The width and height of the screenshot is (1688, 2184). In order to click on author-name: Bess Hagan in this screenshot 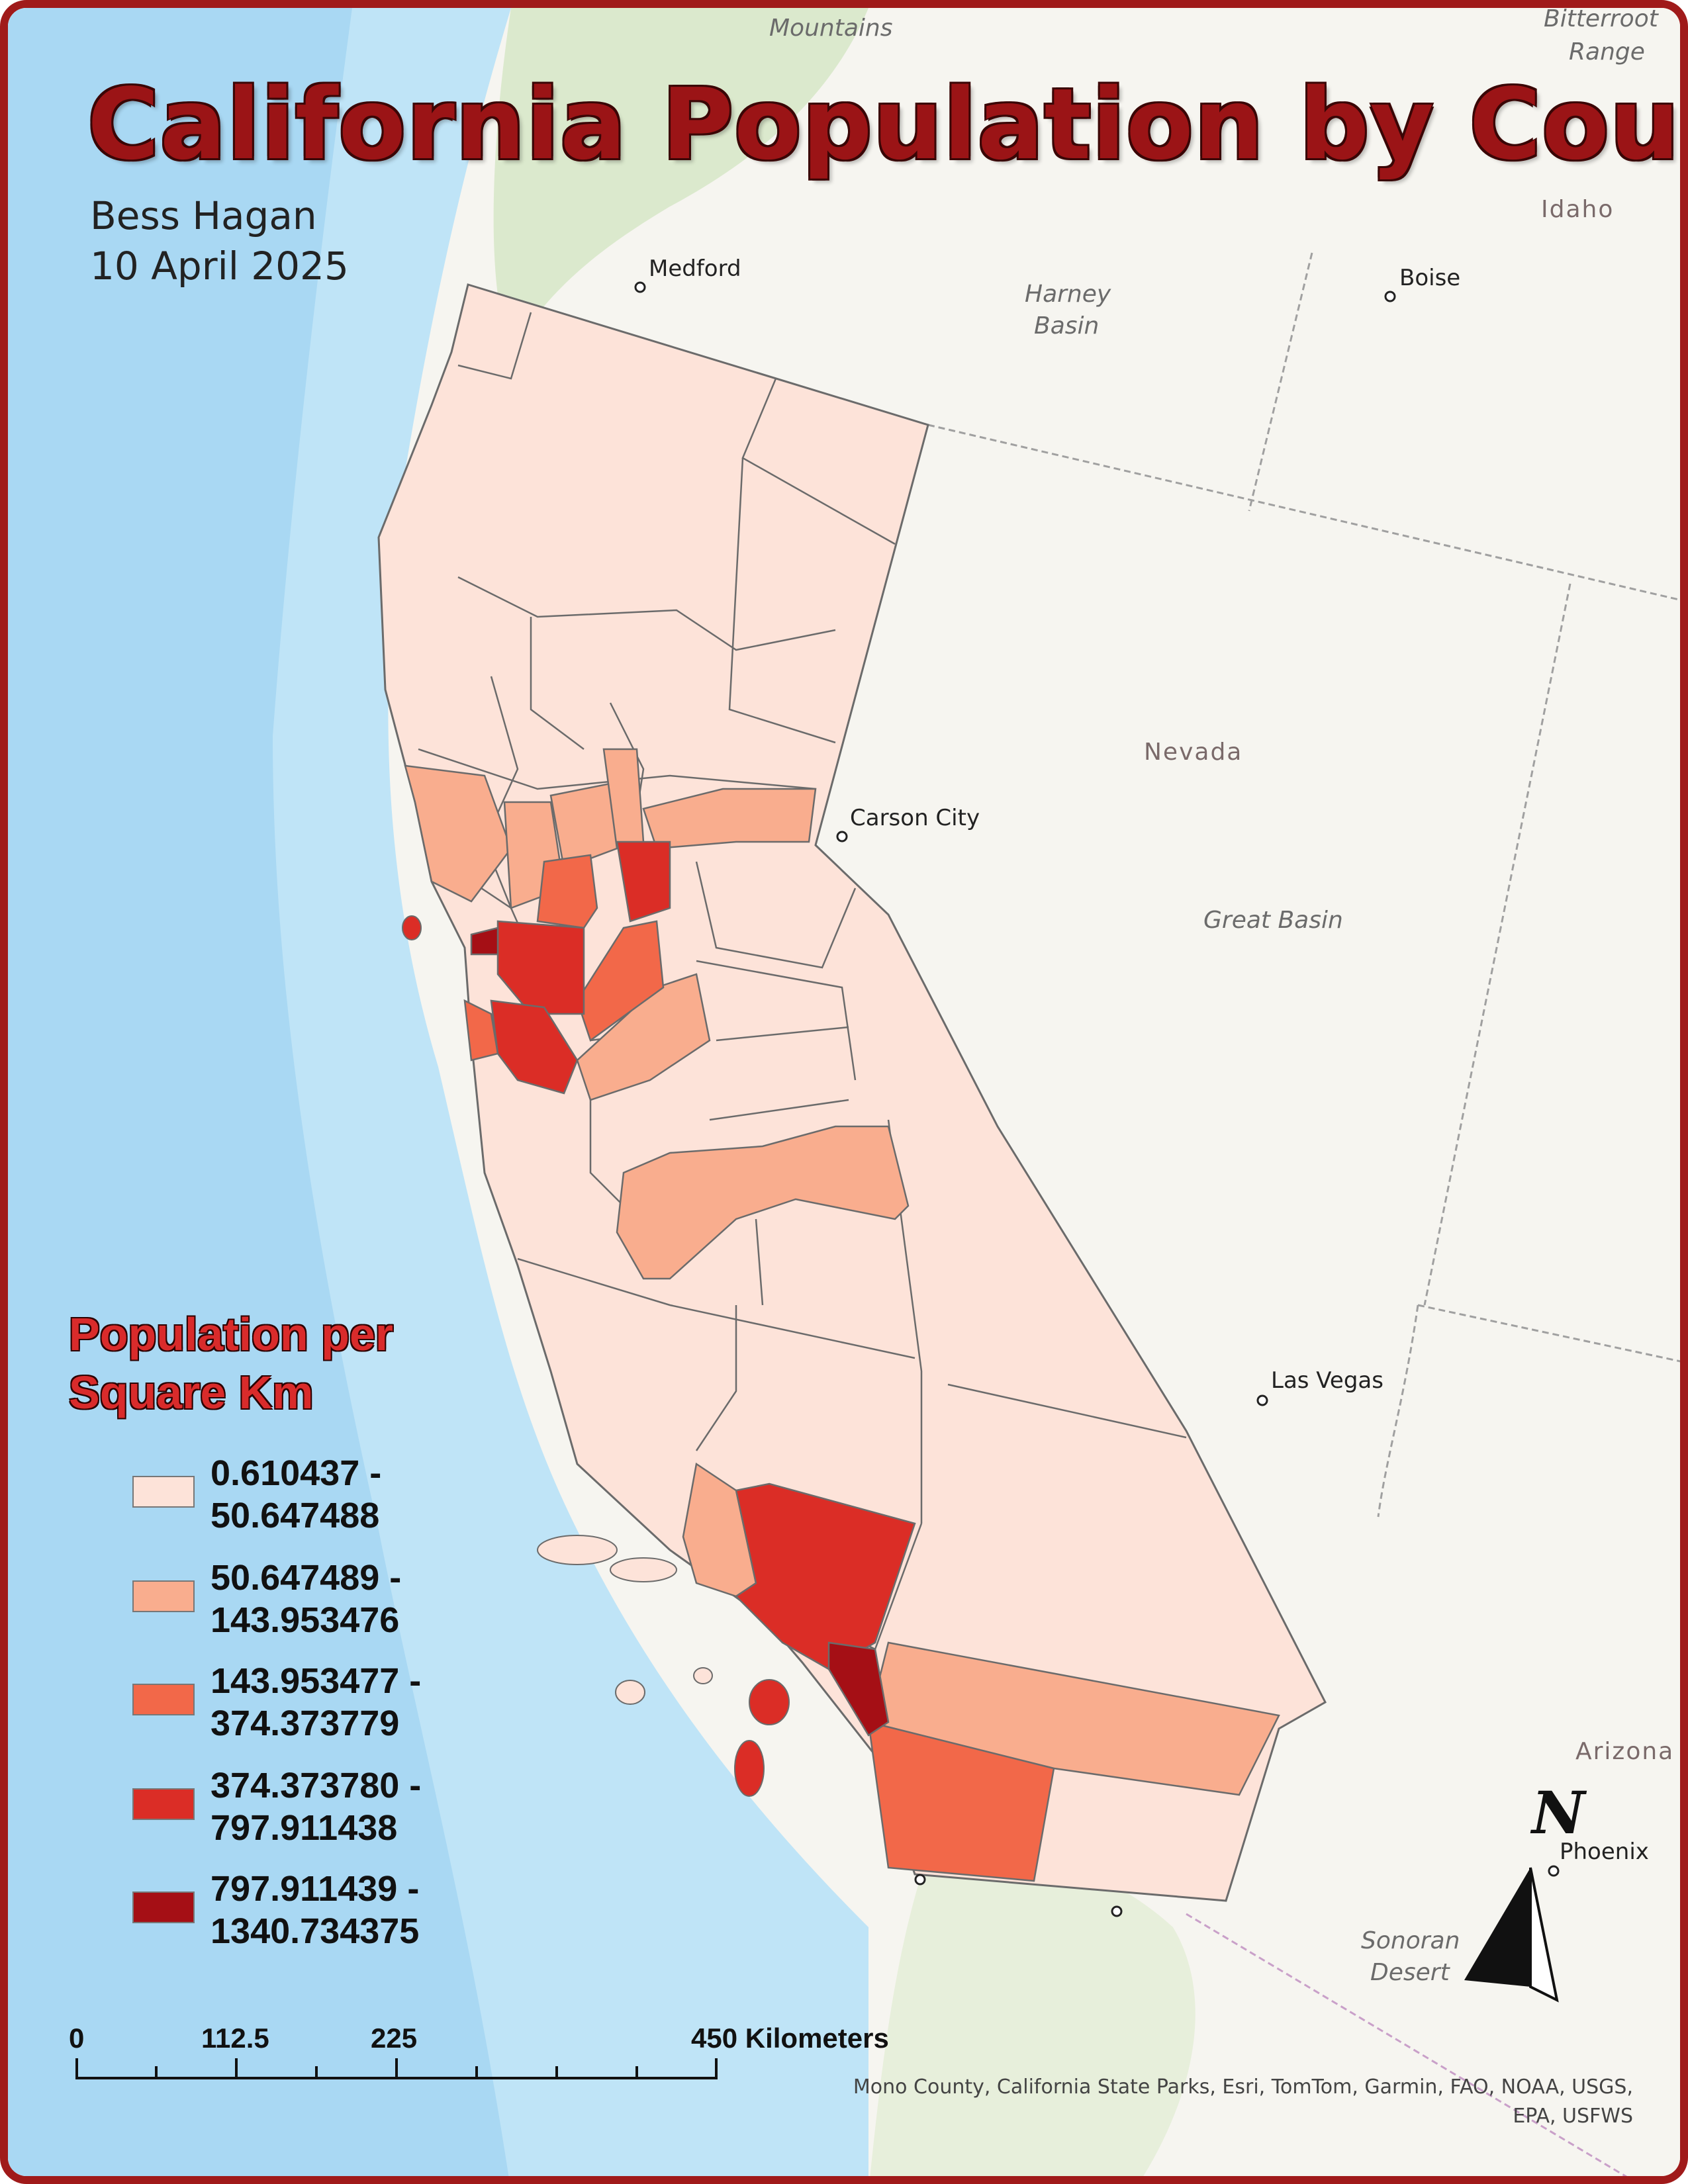, I will do `click(203, 215)`.